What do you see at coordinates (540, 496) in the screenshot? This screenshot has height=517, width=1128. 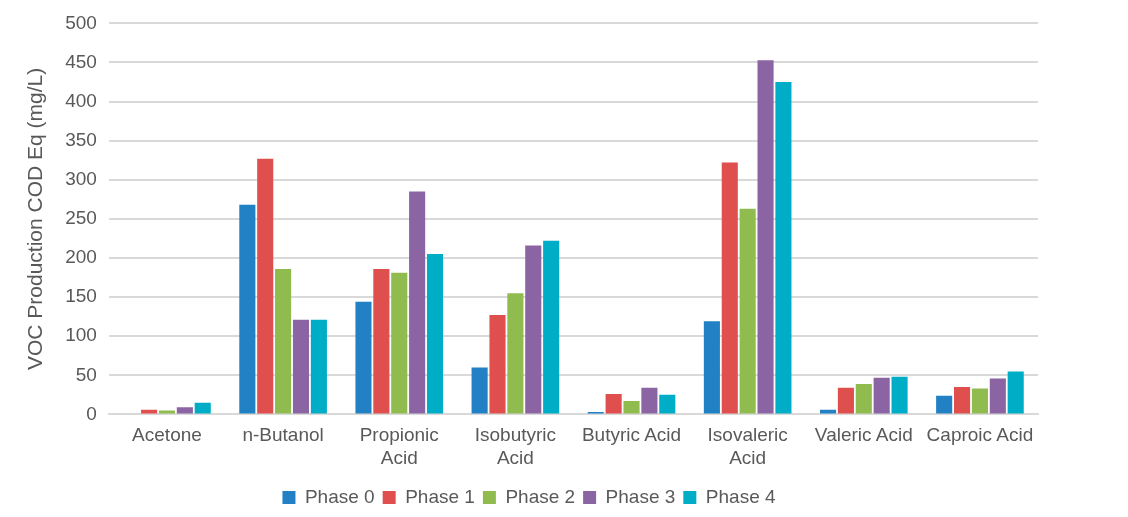 I see `legend-label: Phase 2` at bounding box center [540, 496].